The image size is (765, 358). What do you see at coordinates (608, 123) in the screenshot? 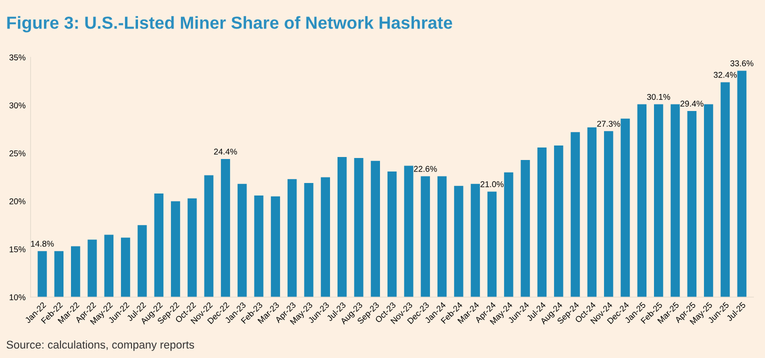
I see `data-label: 27.3%` at bounding box center [608, 123].